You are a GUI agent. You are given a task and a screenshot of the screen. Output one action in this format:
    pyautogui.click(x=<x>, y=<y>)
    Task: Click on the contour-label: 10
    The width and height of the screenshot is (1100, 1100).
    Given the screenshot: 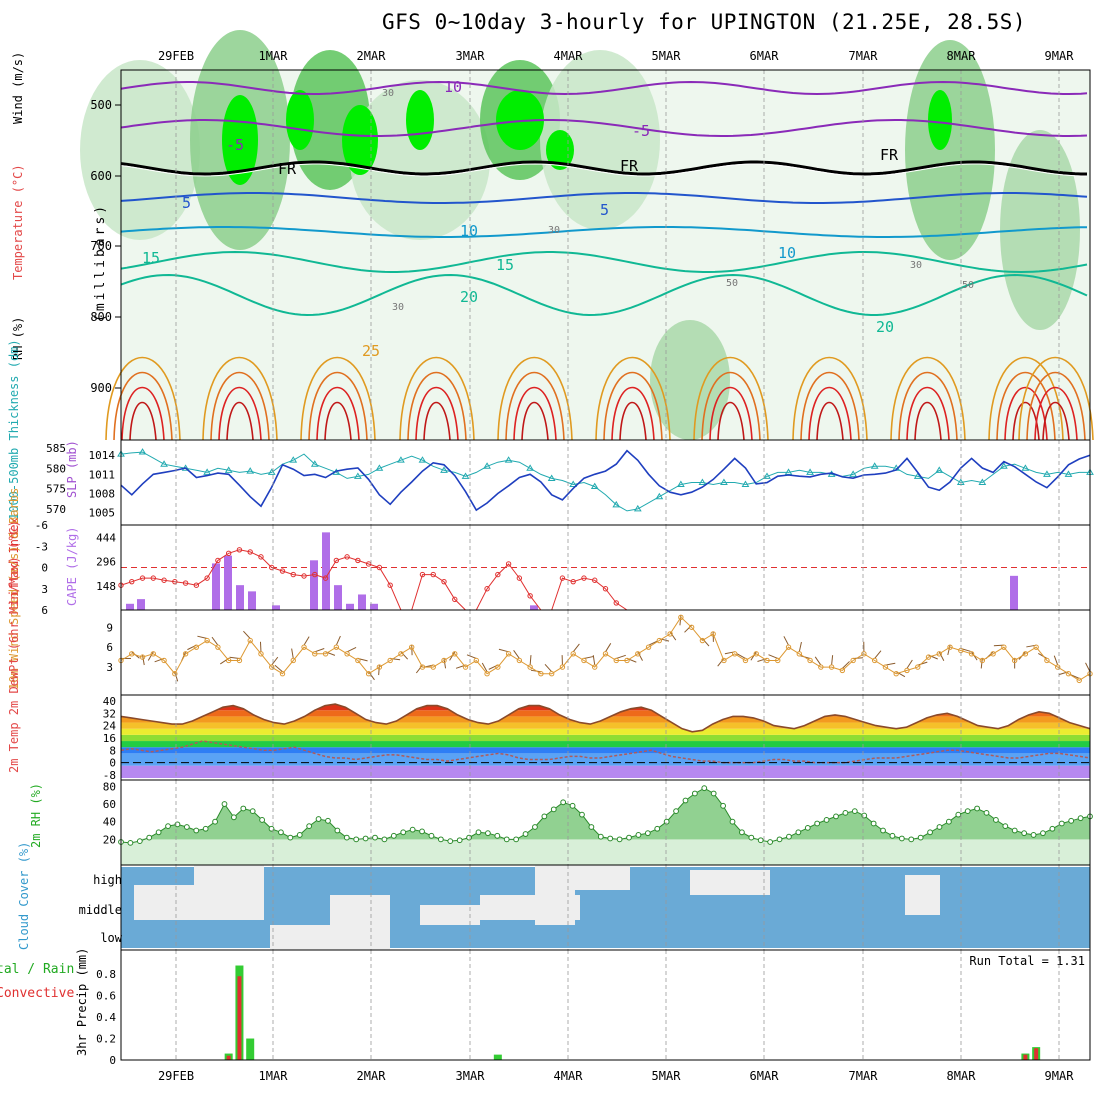 What is the action you would take?
    pyautogui.click(x=469, y=231)
    